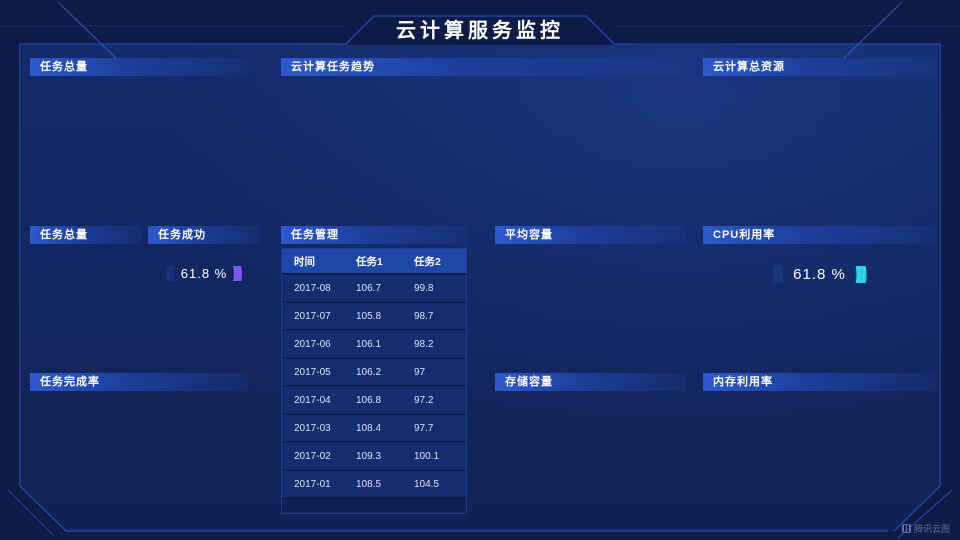  What do you see at coordinates (427, 456) in the screenshot?
I see `table-cell: 100.1` at bounding box center [427, 456].